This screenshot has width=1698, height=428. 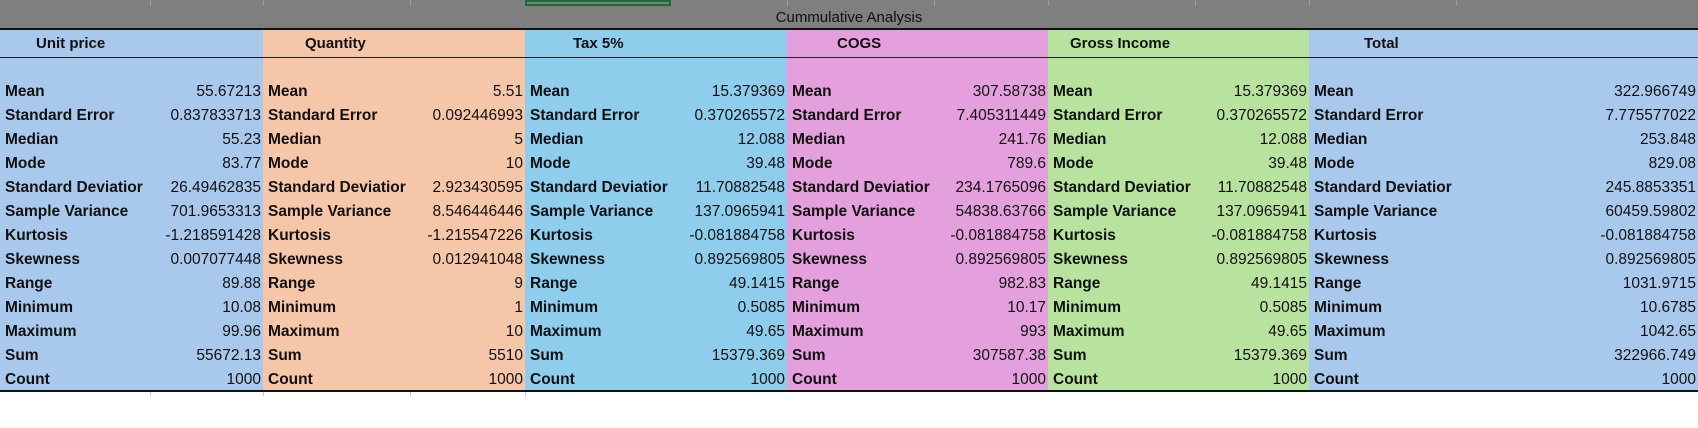 What do you see at coordinates (241, 307) in the screenshot?
I see `stat-value-cell: 10.08` at bounding box center [241, 307].